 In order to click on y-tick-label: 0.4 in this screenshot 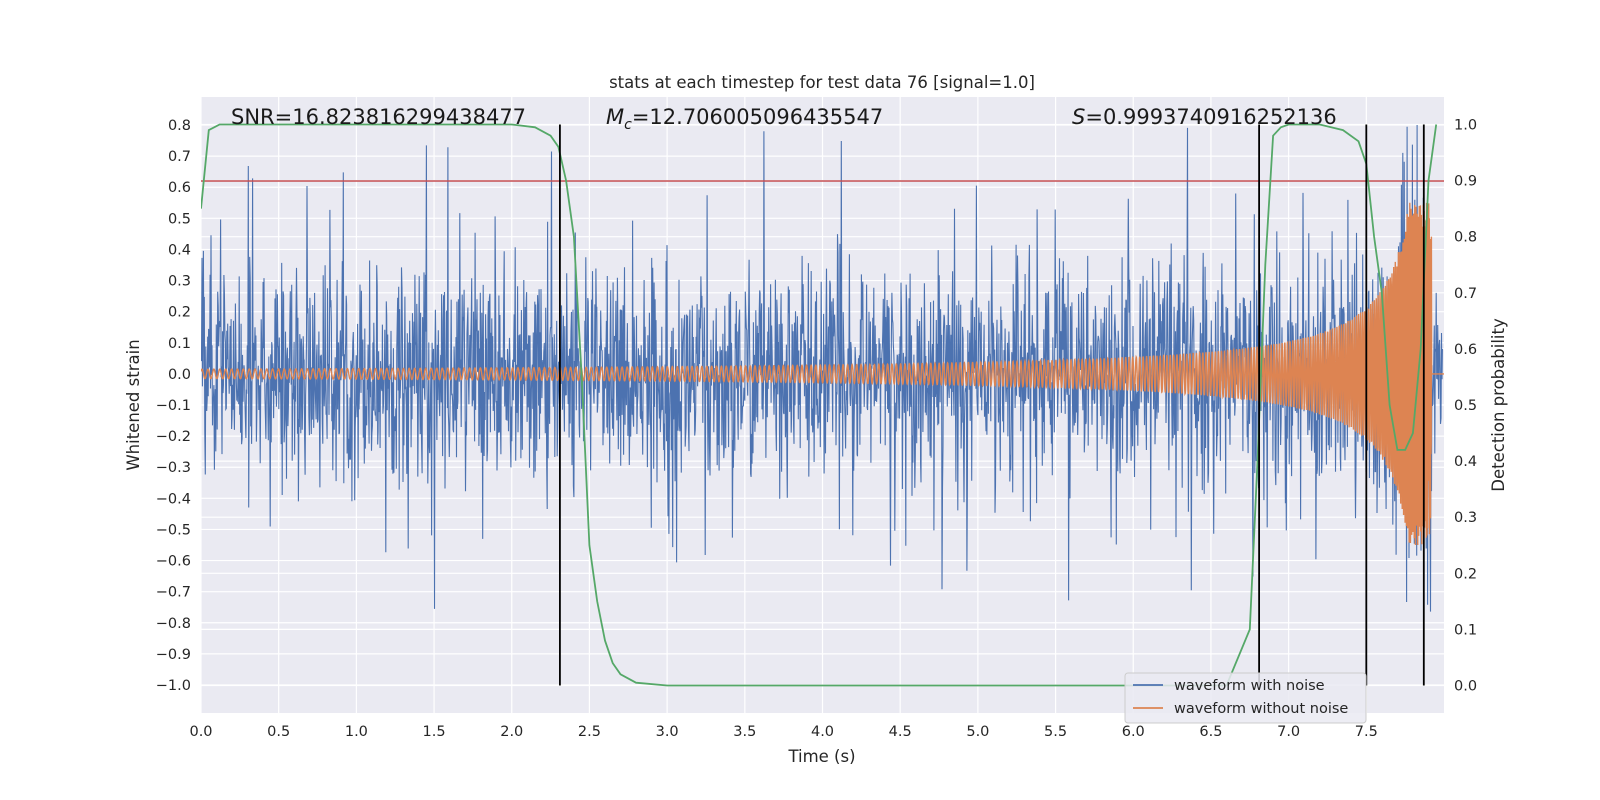, I will do `click(179, 250)`.